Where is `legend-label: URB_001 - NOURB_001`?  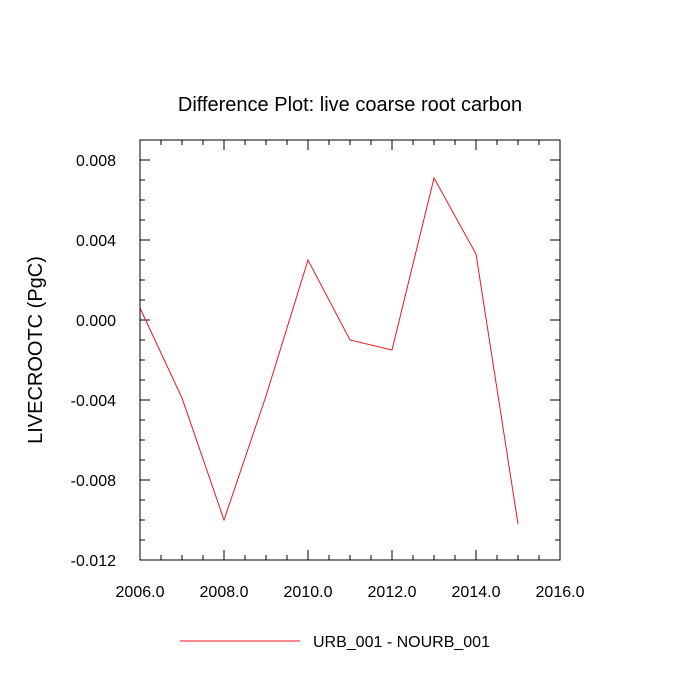 legend-label: URB_001 - NOURB_001 is located at coordinates (401, 642).